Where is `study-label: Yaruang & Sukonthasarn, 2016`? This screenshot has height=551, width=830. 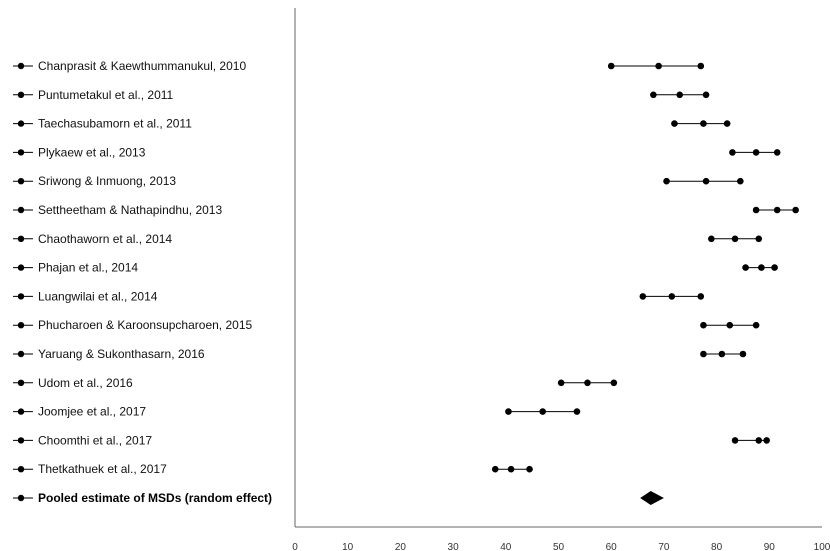
study-label: Yaruang & Sukonthasarn, 2016 is located at coordinates (121, 354).